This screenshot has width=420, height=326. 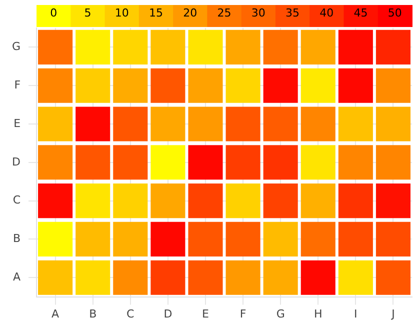 I want to click on x-tick-label: C, so click(x=130, y=313).